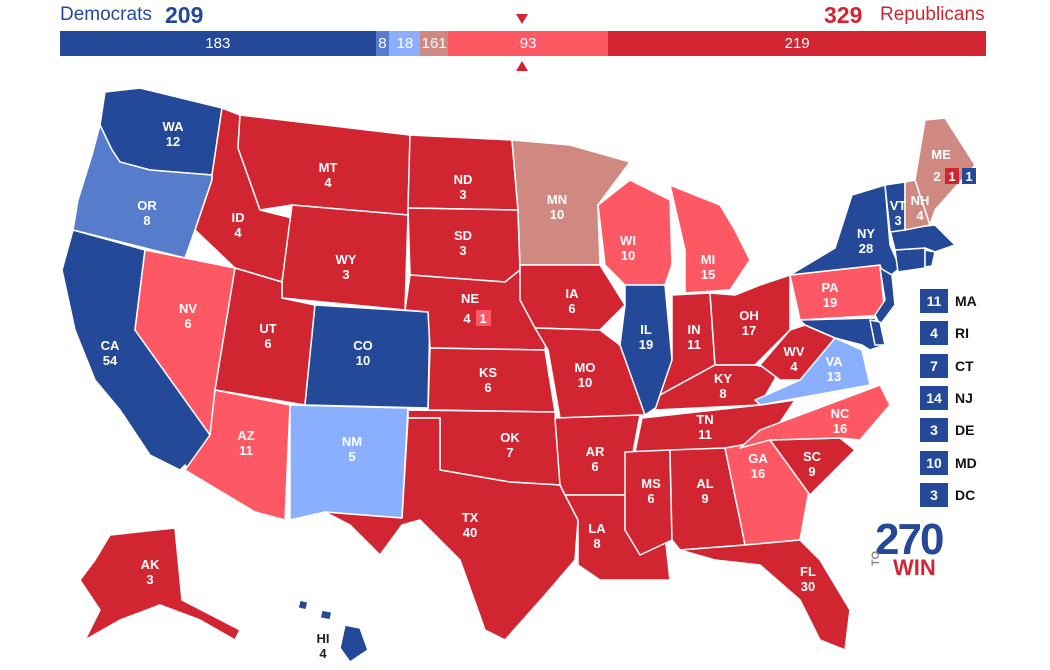 The width and height of the screenshot is (1050, 670). Describe the element at coordinates (934, 494) in the screenshot. I see `small-state-ev-DC: 3` at that location.